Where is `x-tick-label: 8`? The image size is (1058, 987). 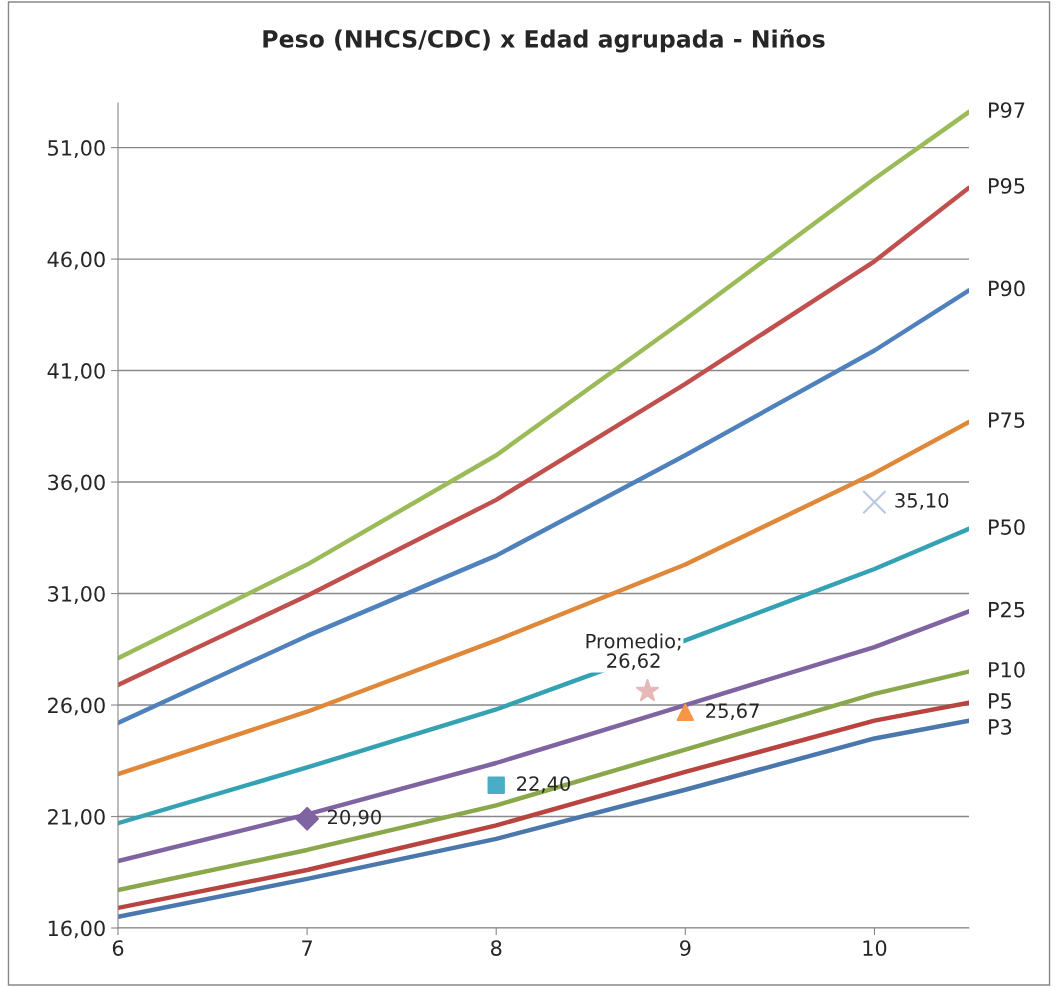 x-tick-label: 8 is located at coordinates (496, 948).